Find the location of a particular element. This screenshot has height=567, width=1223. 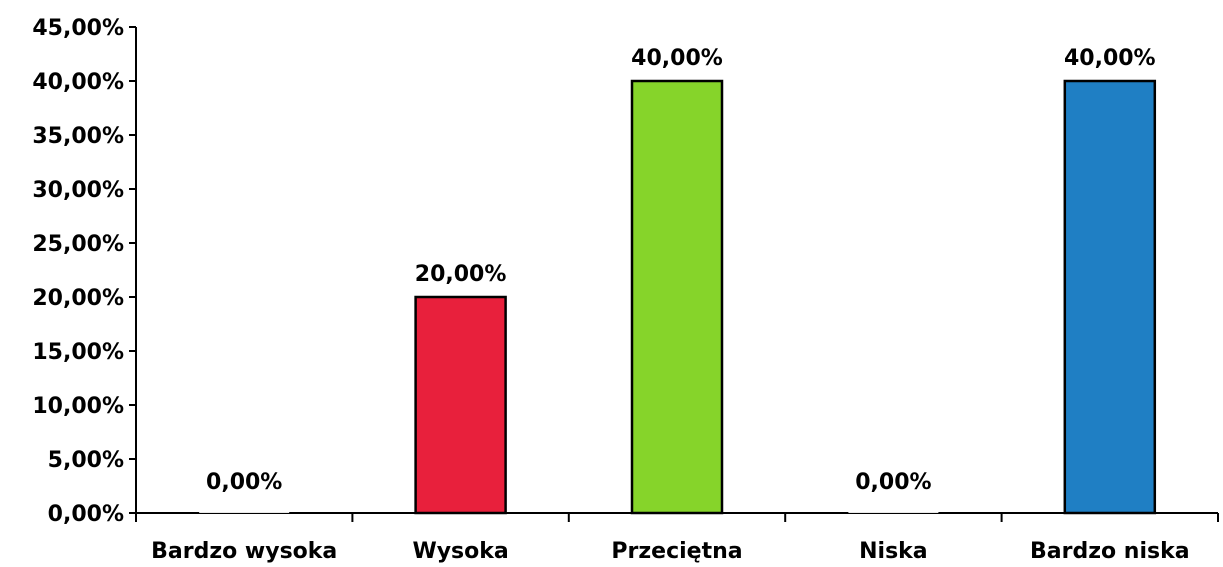

y-tick-label: 30,00% is located at coordinates (78, 190).